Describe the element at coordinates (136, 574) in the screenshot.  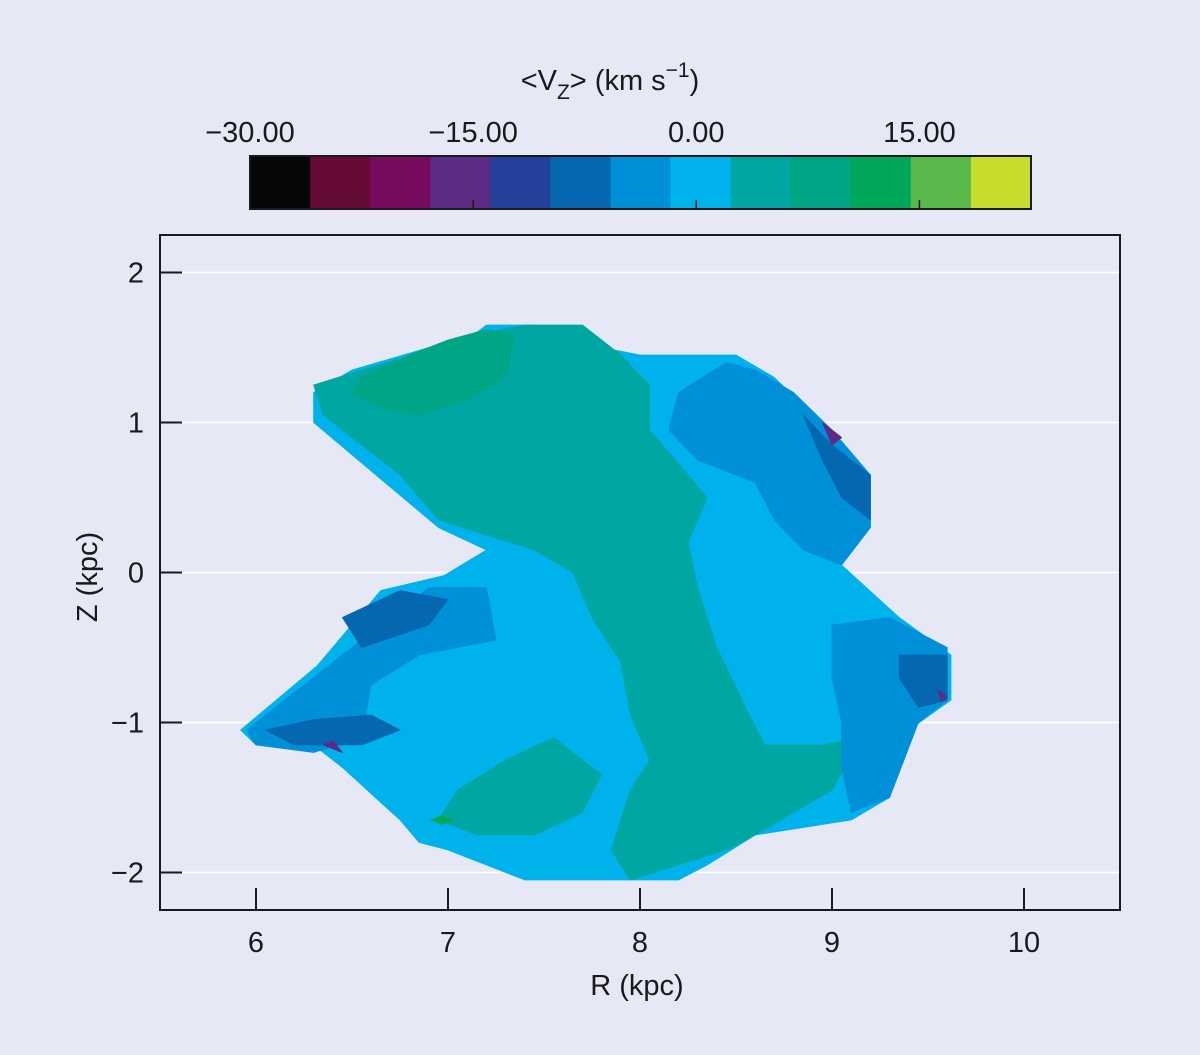
I see `y-tick-label: 0` at that location.